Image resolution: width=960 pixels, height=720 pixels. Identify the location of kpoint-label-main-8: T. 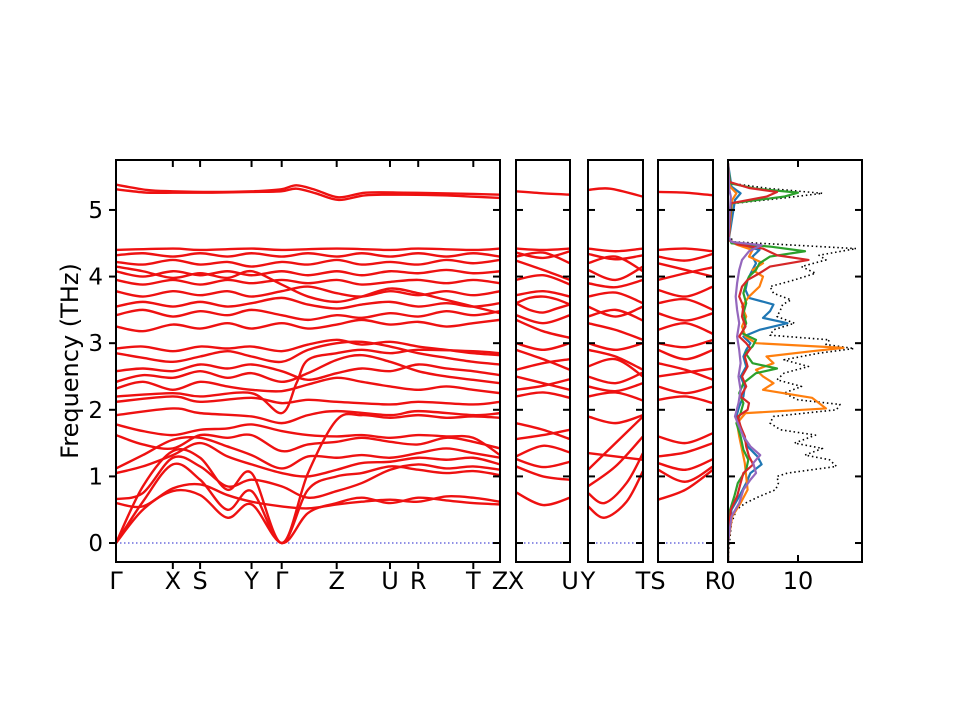
(473, 581).